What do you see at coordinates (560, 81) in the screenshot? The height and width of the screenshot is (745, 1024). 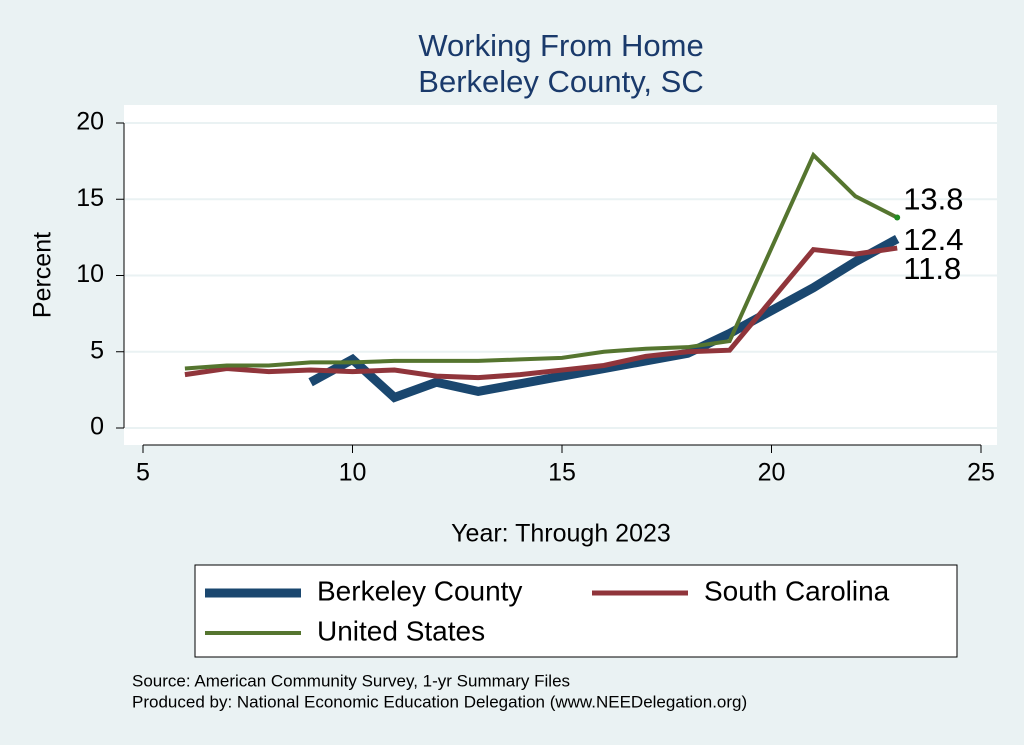 I see `chart-subtitle: Berkeley County, SC` at bounding box center [560, 81].